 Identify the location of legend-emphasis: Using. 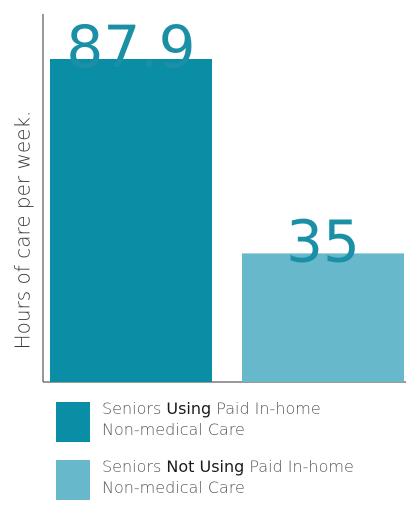
(189, 408).